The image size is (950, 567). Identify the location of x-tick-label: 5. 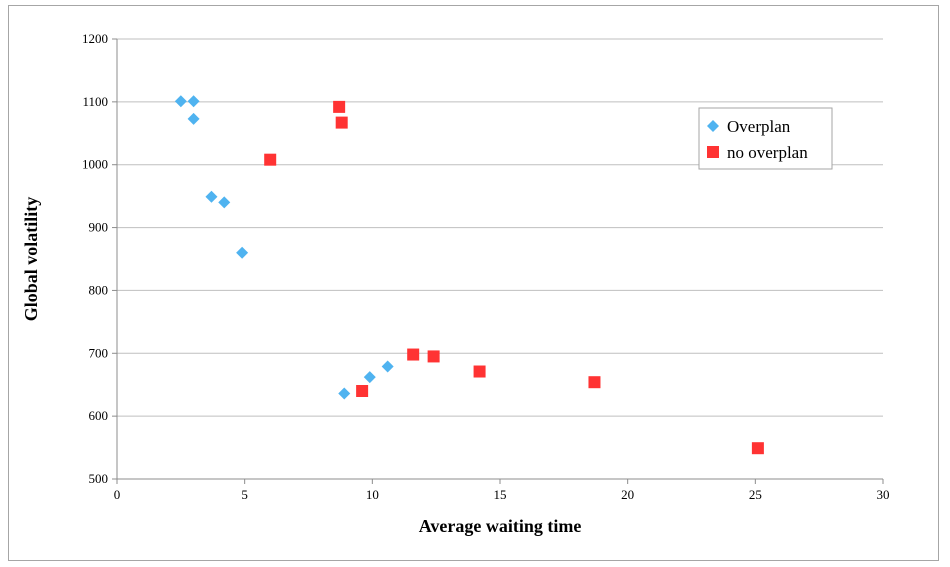
(244, 494).